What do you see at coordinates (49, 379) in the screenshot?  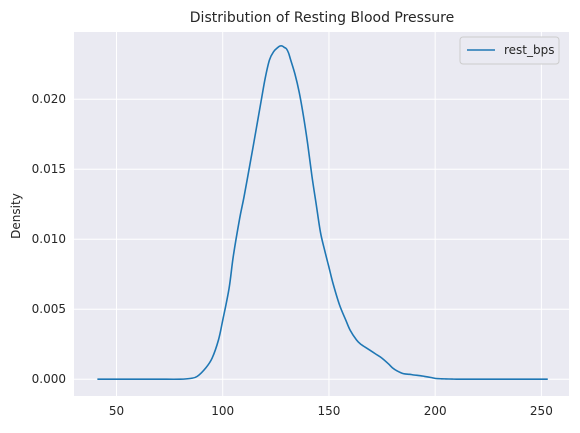 I see `y-tick-label: 0.000` at bounding box center [49, 379].